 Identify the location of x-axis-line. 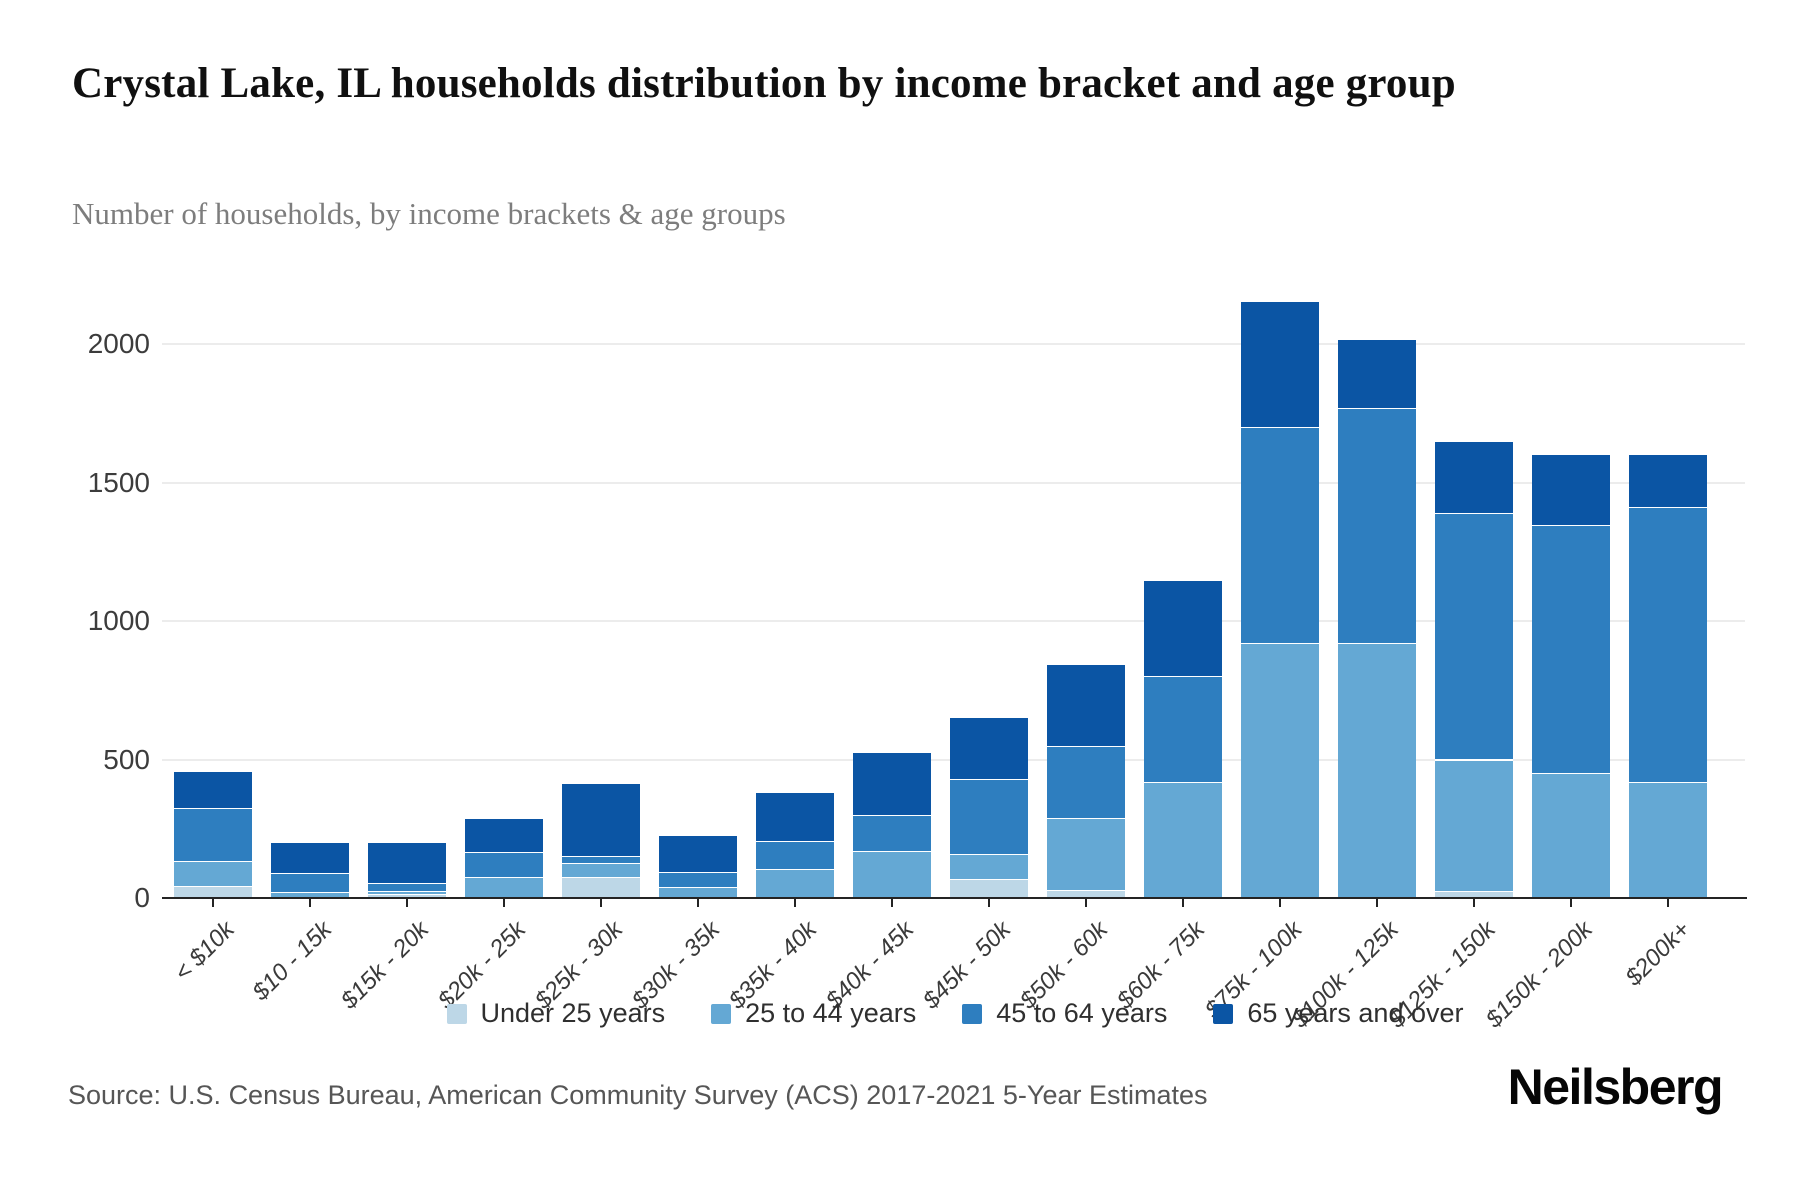
(954, 898).